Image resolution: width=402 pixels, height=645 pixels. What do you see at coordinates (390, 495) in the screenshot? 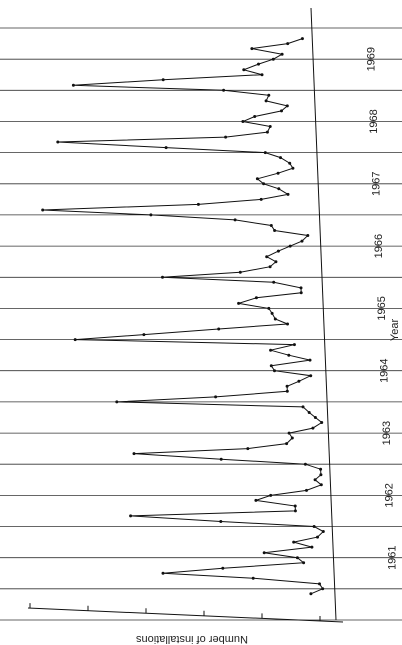
I see `x-tick-label: 1962` at bounding box center [390, 495].